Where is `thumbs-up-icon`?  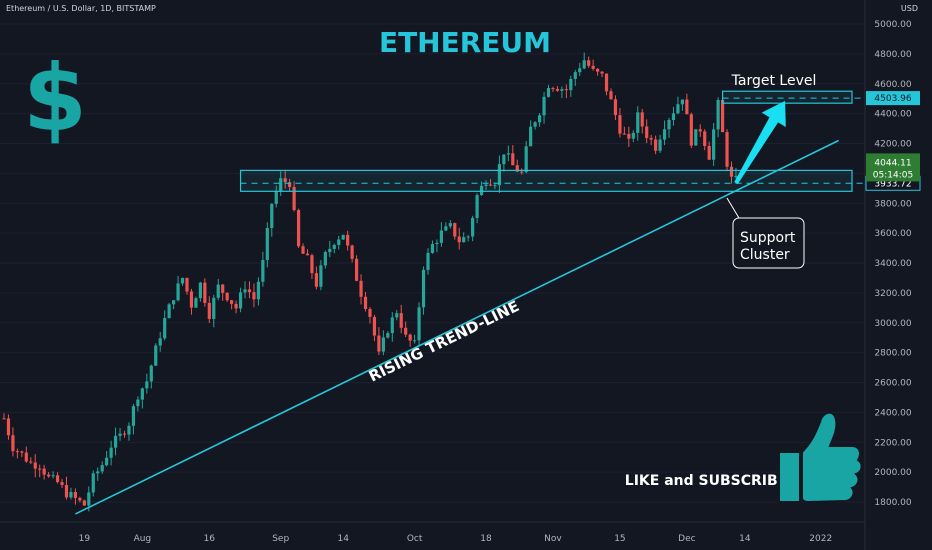 thumbs-up-icon is located at coordinates (820, 457).